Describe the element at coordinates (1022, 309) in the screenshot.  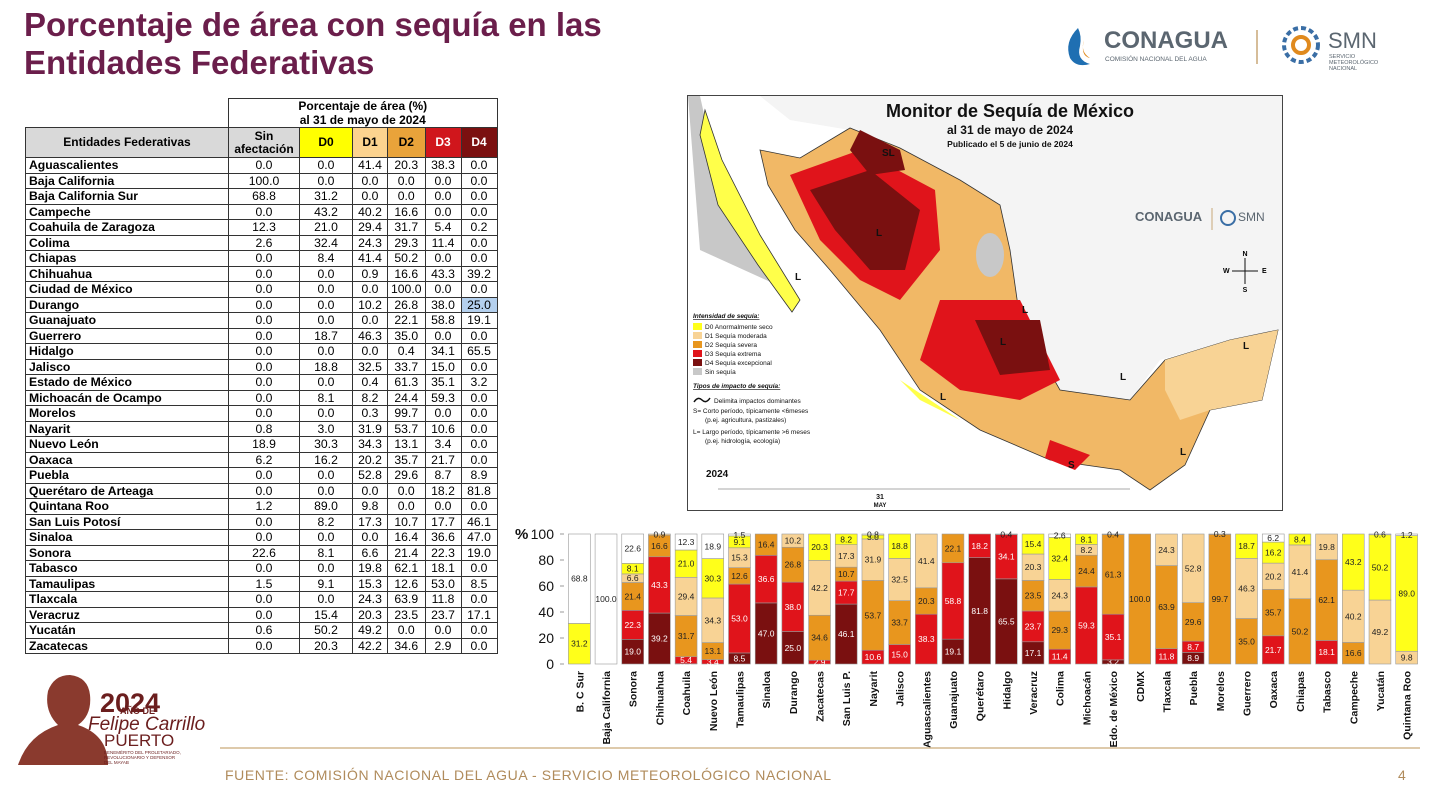
I see `impact-labels: SL L L L L L L S L L` at that location.